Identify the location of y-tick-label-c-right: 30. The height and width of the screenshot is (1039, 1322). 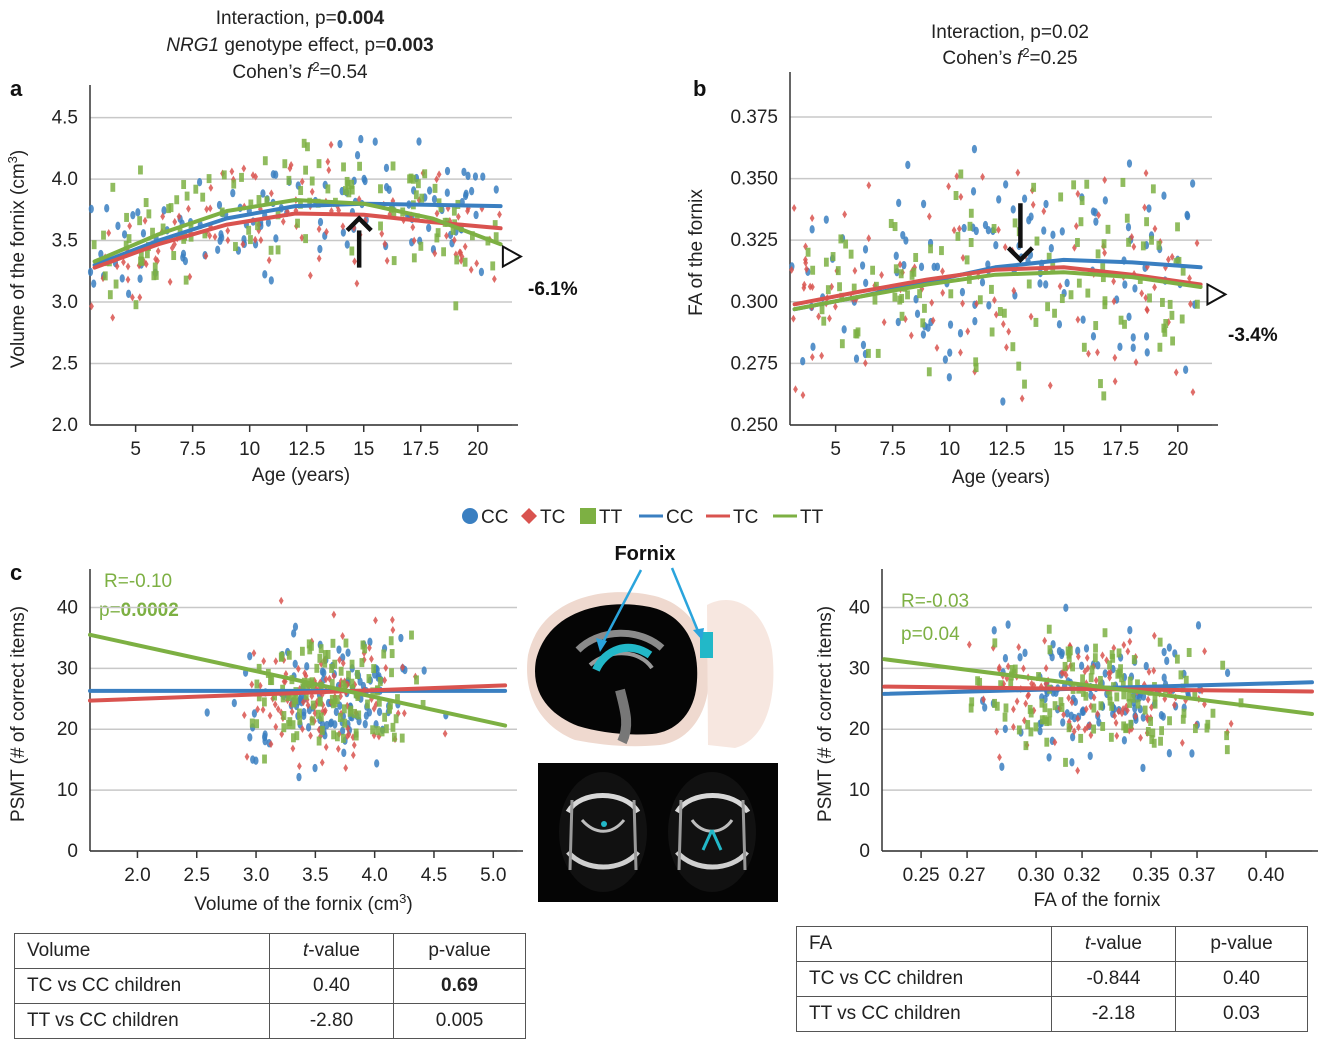
(859, 668).